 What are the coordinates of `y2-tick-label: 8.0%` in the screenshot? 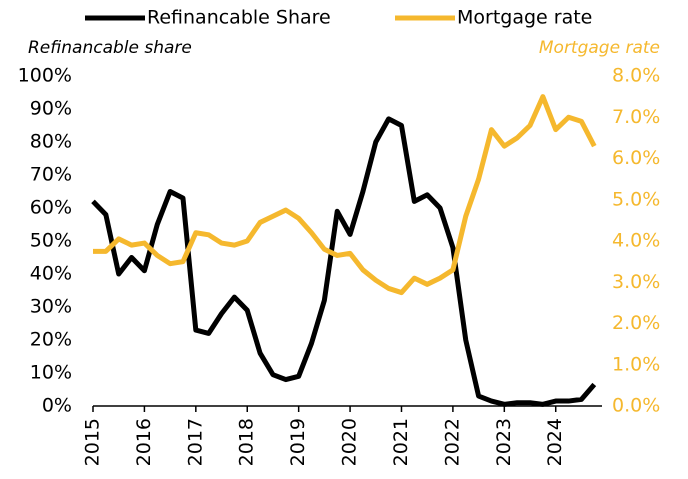 It's located at (636, 76).